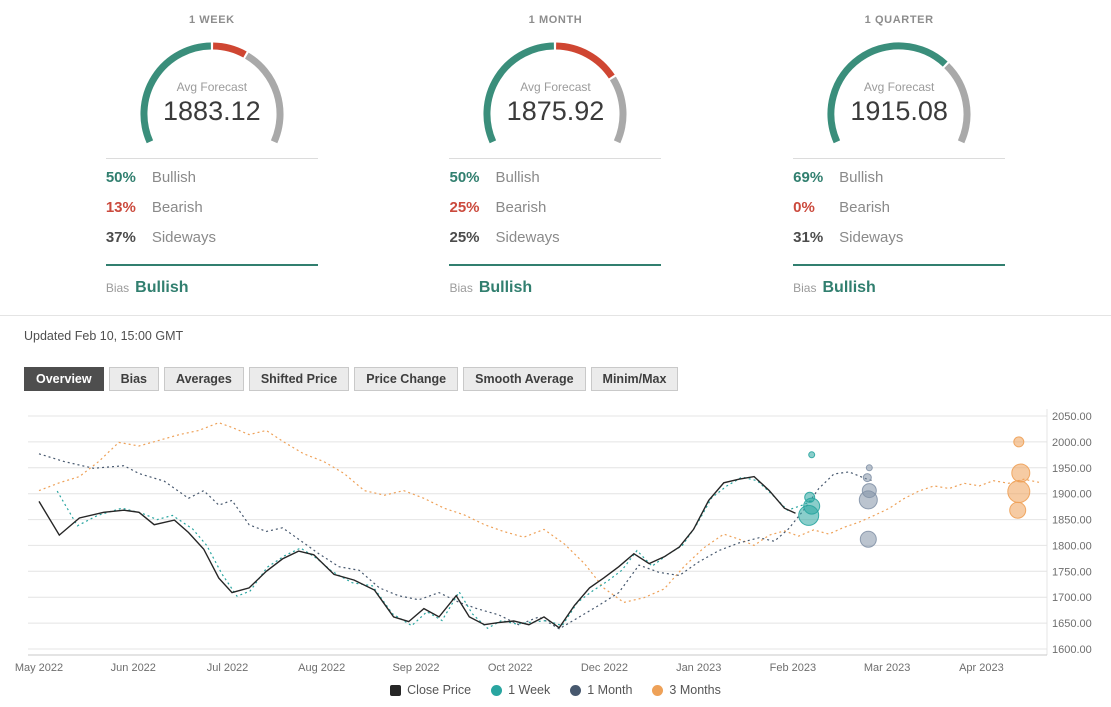  Describe the element at coordinates (555, 329) in the screenshot. I see `updated-section: Updated Feb 10, 15:00 GMT` at that location.